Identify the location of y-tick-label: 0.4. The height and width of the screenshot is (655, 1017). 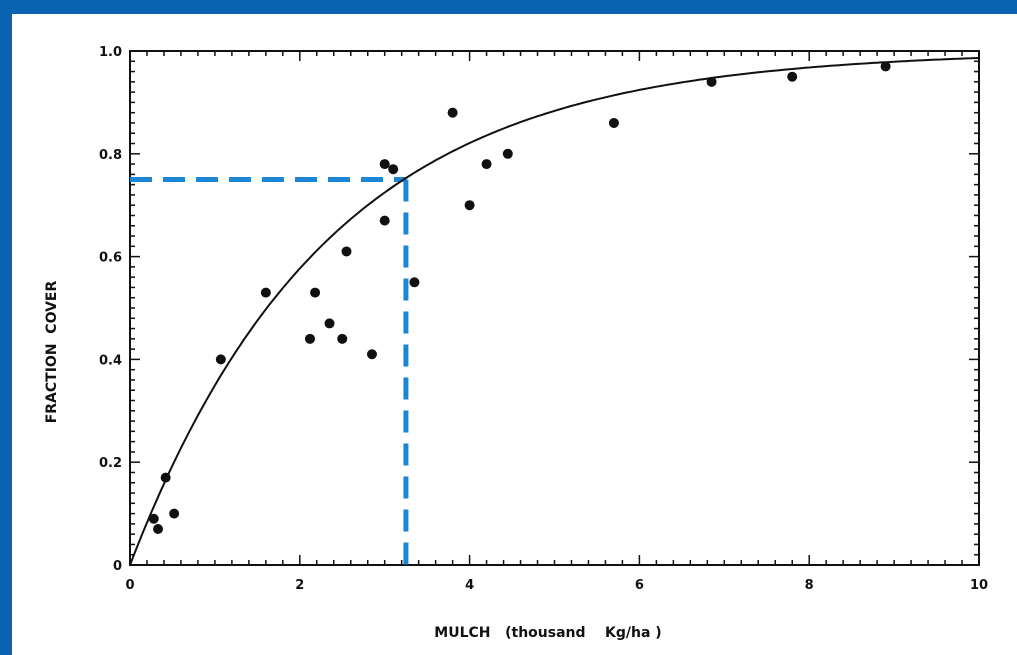
(110, 360).